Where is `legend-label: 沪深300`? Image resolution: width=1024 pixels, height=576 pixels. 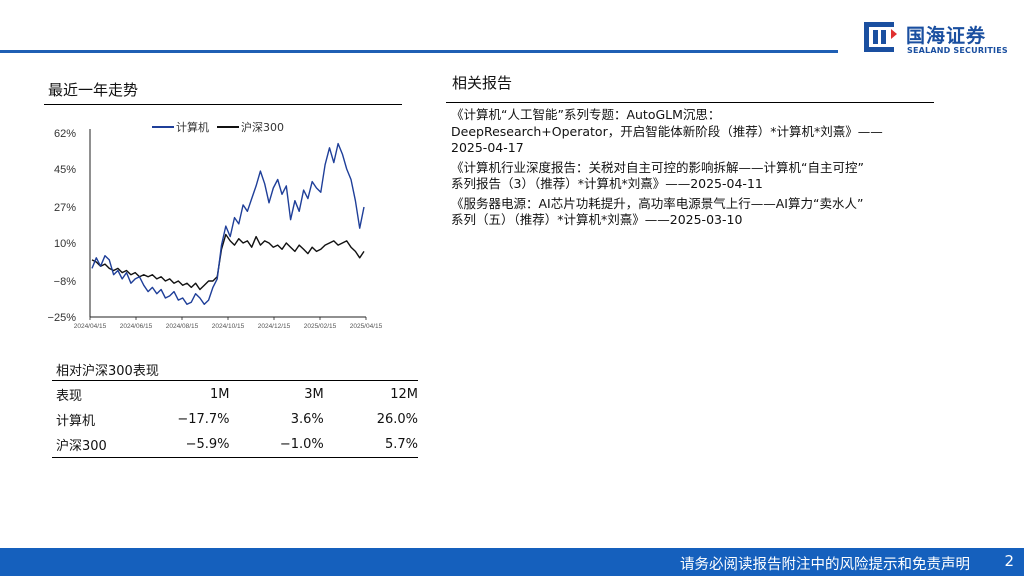 legend-label: 沪深300 is located at coordinates (262, 127).